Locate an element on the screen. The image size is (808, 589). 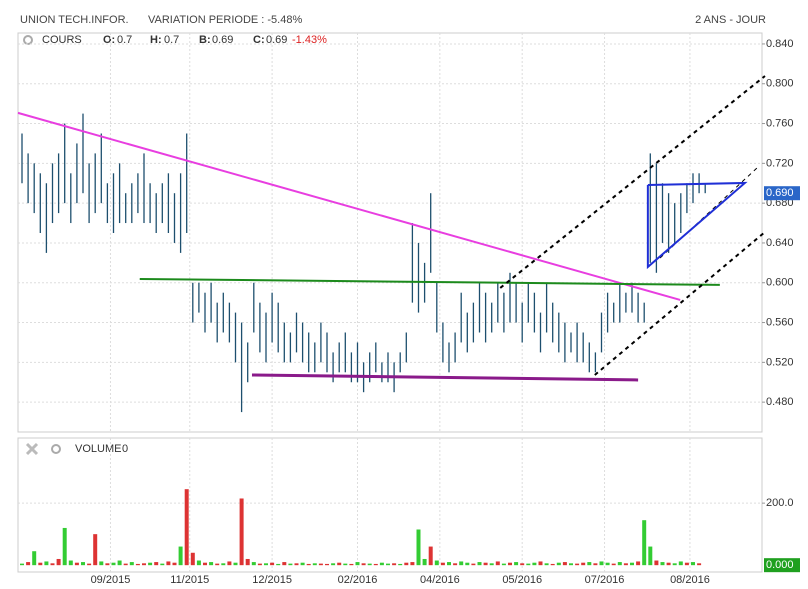
open-label: O: is located at coordinates (109, 40).